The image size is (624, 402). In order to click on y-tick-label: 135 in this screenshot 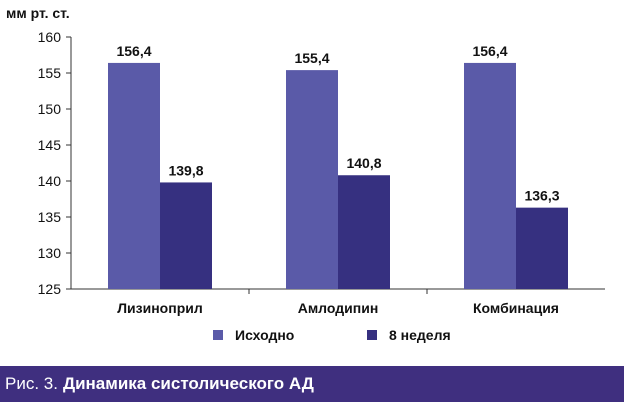, I will do `click(50, 217)`.